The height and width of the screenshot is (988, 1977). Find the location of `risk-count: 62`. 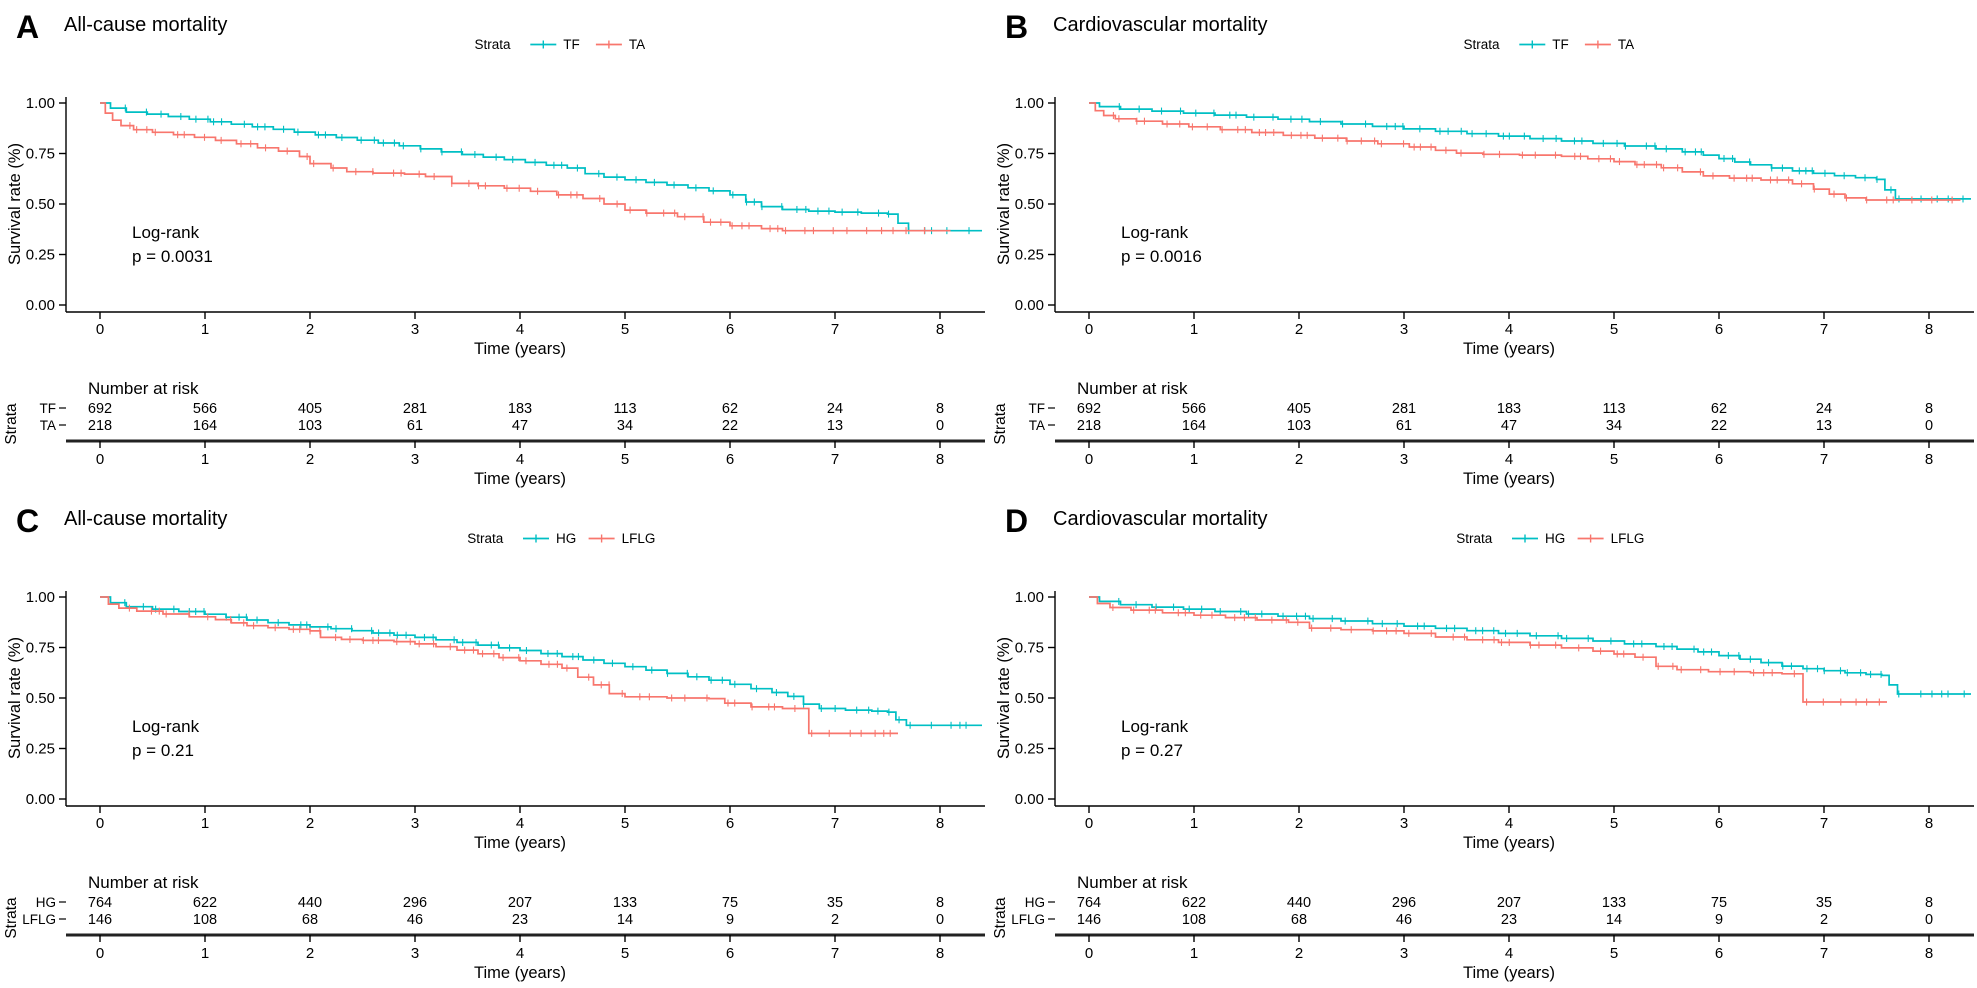

risk-count: 62 is located at coordinates (730, 409).